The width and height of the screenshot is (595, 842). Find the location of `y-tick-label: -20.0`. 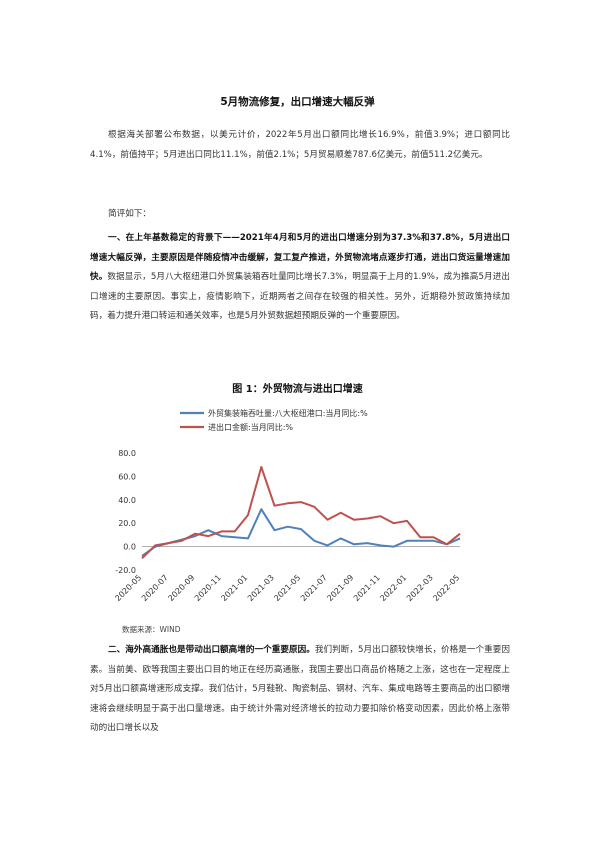

y-tick-label: -20.0 is located at coordinates (125, 570).